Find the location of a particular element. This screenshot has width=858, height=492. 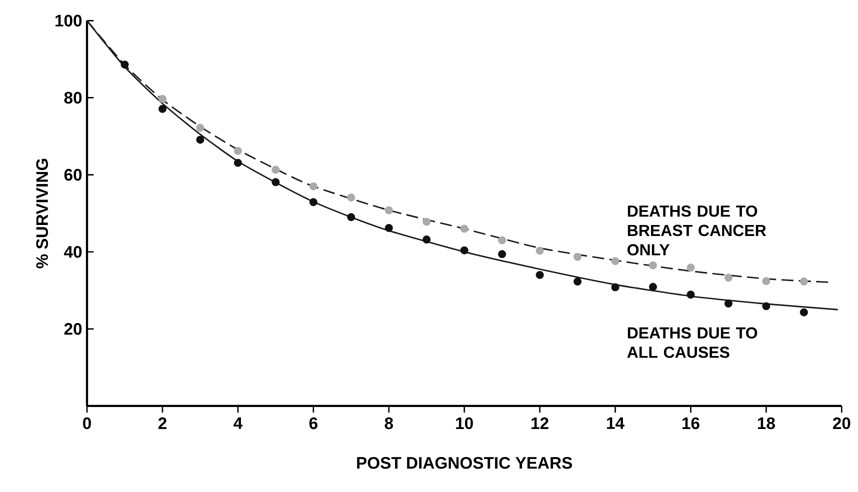

x-tick-label: 16 is located at coordinates (691, 423).